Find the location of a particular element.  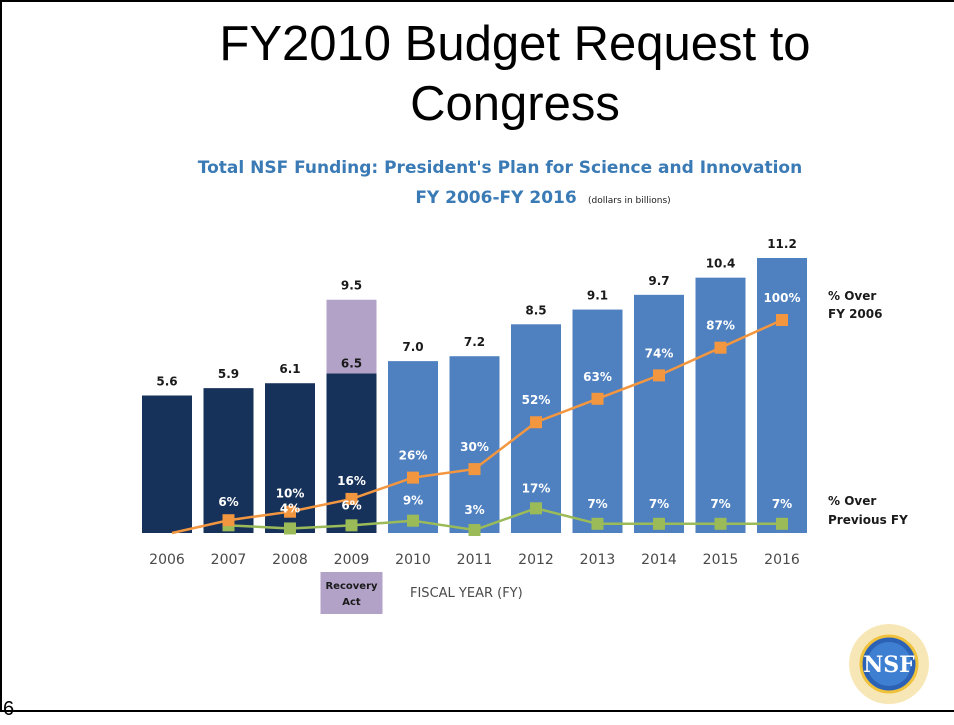

bar-2009 is located at coordinates (351, 453).